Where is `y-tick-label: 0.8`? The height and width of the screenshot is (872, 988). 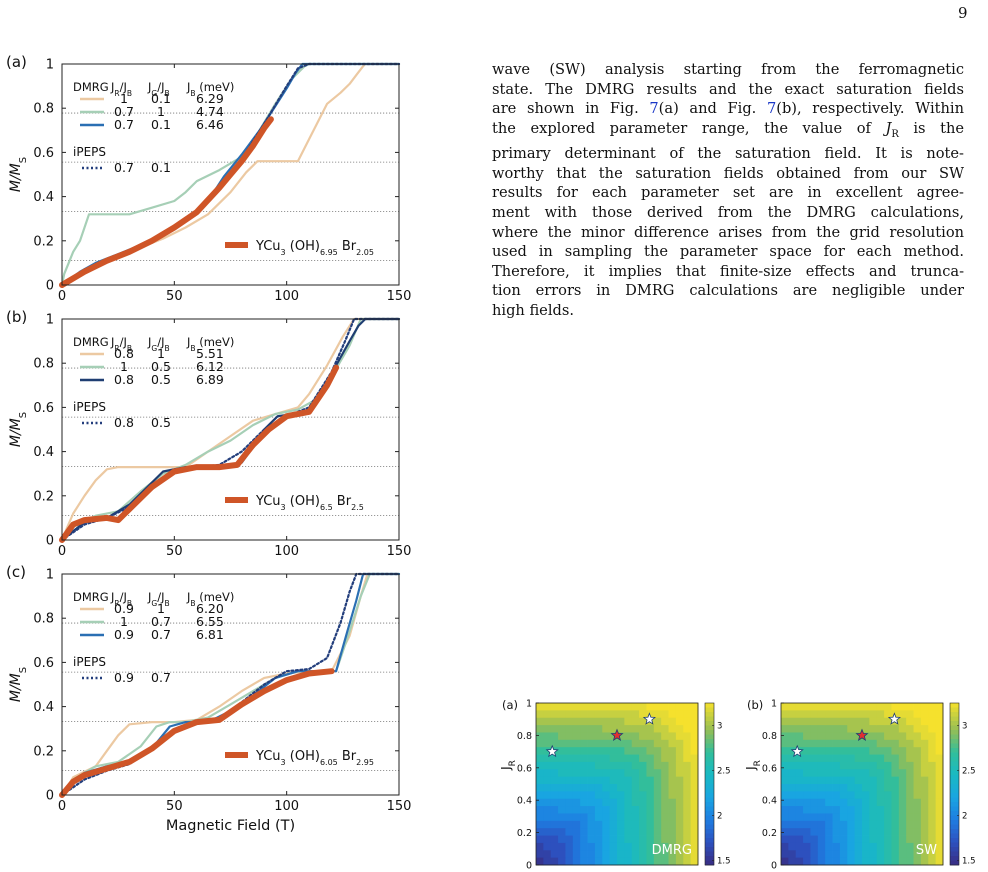
y-tick-label: 0.8 is located at coordinates (43, 364).